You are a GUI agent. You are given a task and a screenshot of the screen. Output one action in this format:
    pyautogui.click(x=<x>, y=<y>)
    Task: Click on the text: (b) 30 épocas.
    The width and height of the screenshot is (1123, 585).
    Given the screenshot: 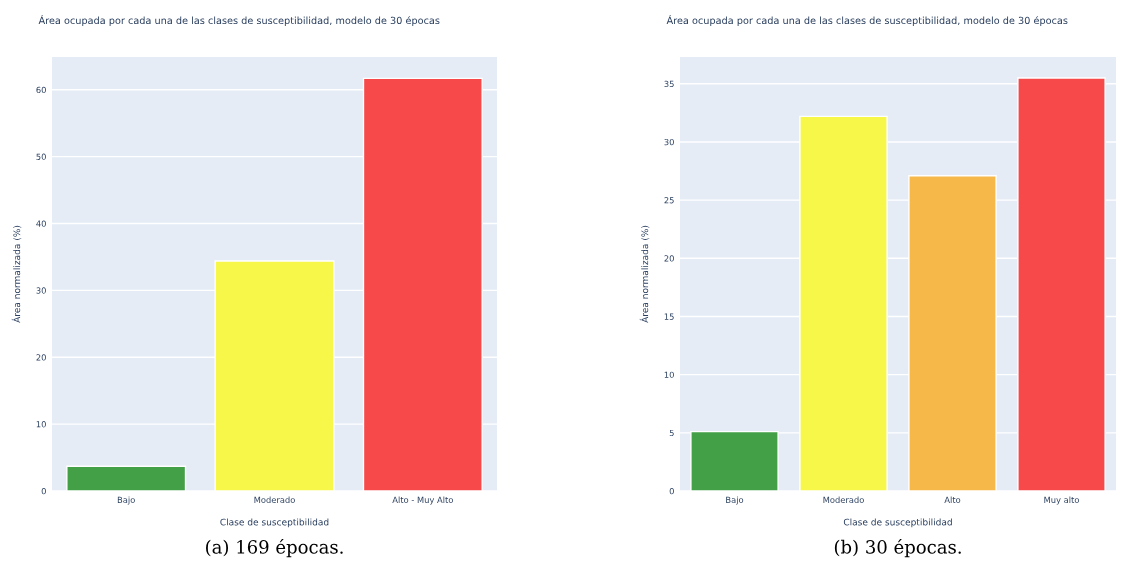 What is the action you would take?
    pyautogui.click(x=897, y=548)
    